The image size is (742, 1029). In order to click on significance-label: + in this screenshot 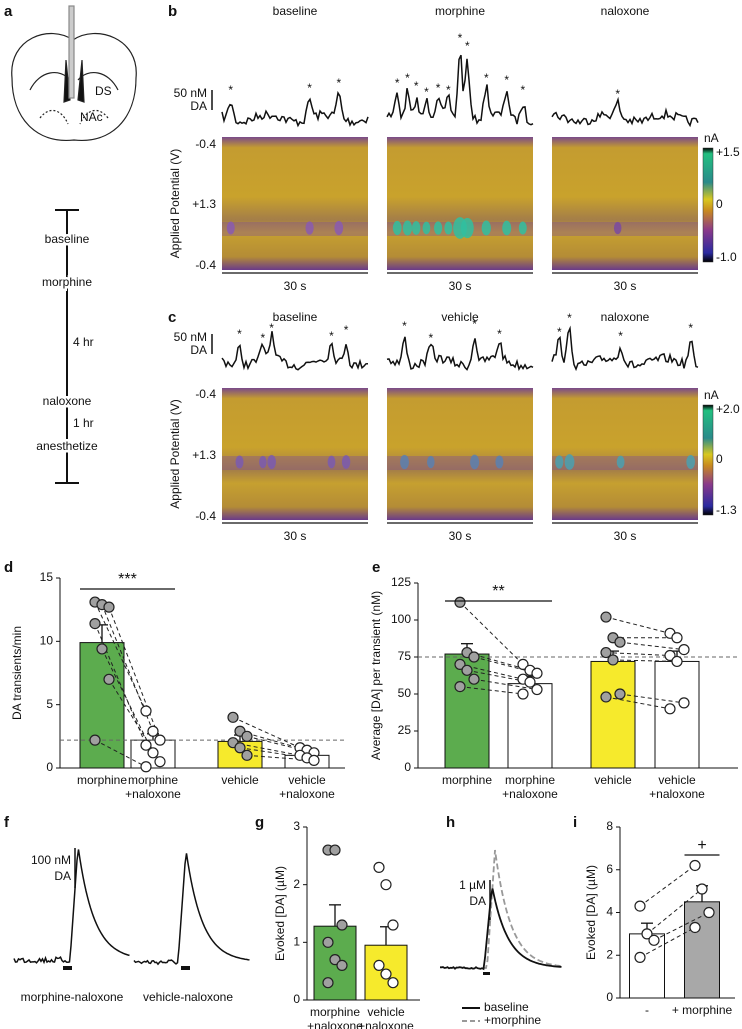, I will do `click(701, 845)`.